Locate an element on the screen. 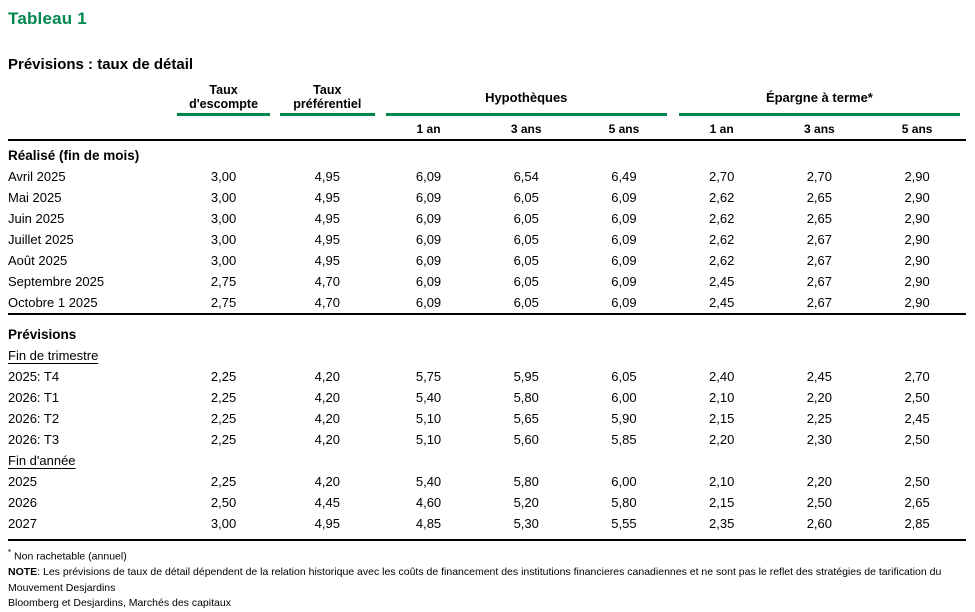 This screenshot has width=975, height=612. rate-cell: 6,00 is located at coordinates (624, 481).